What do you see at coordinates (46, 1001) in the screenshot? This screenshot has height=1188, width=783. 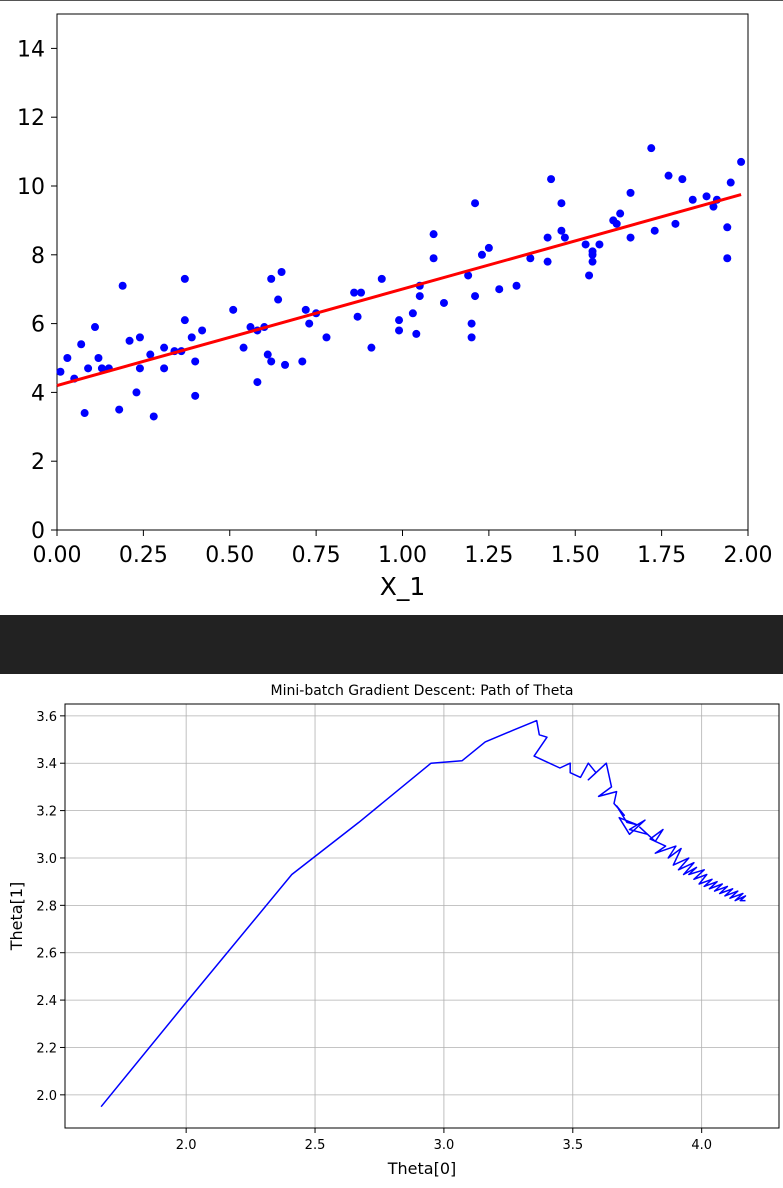 I see `y-tick-label: 2.4` at bounding box center [46, 1001].